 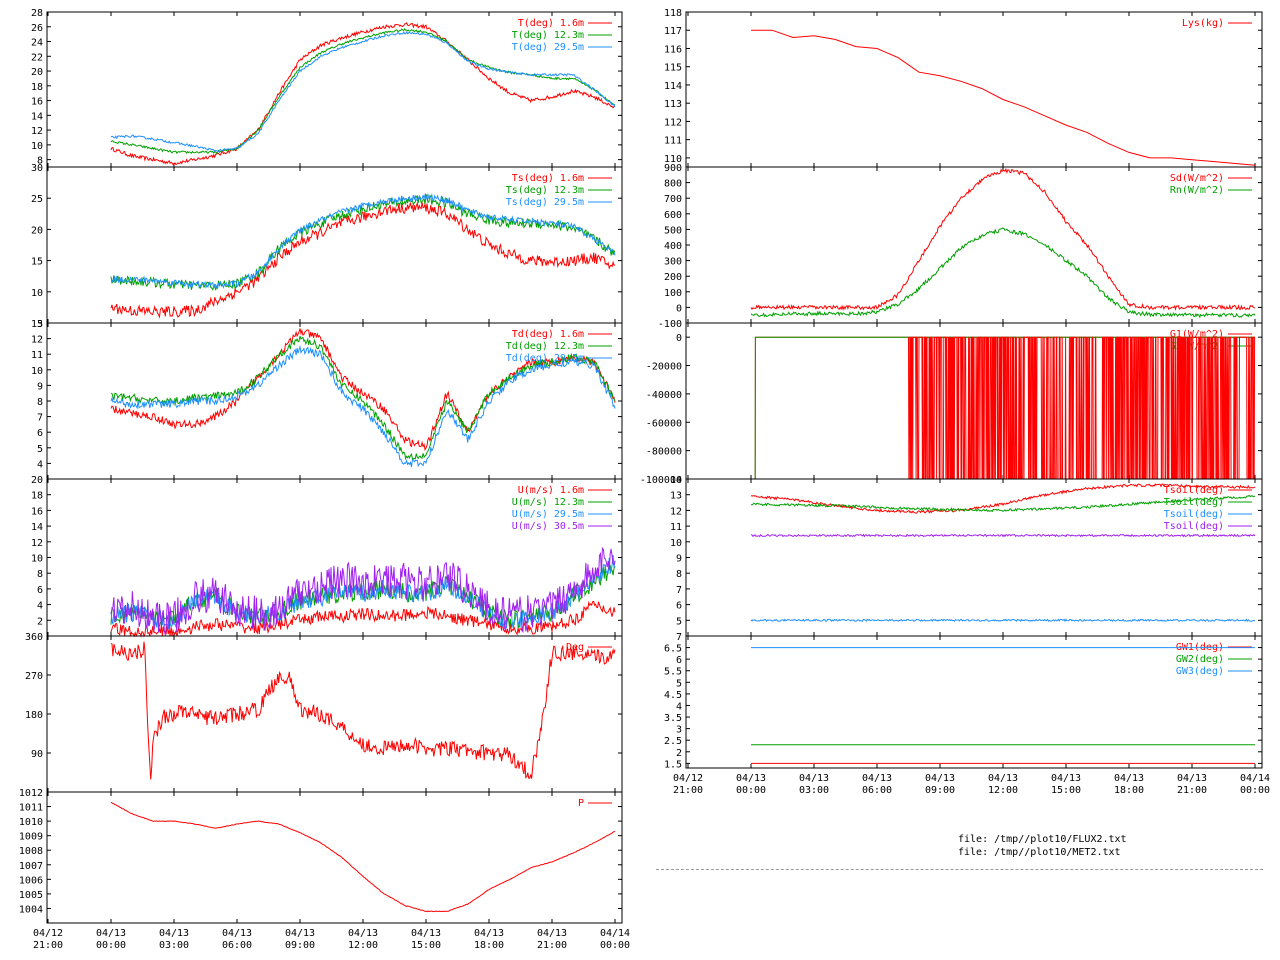 What do you see at coordinates (679, 338) in the screenshot?
I see `y-tick-label: 0` at bounding box center [679, 338].